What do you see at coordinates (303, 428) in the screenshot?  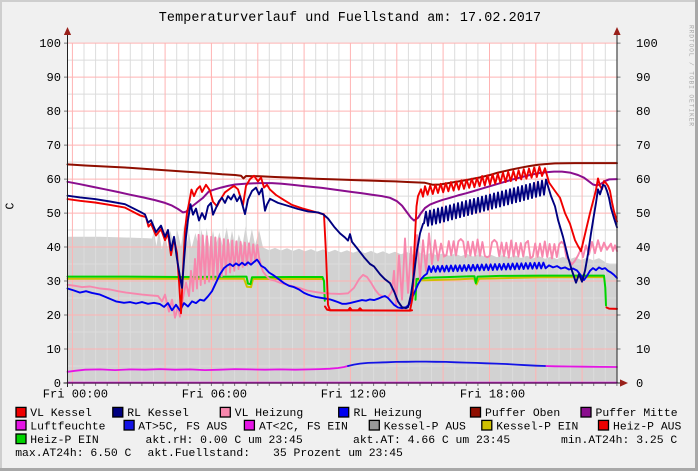 I see `svg-text: AT<2C, FS EIN` at bounding box center [303, 428].